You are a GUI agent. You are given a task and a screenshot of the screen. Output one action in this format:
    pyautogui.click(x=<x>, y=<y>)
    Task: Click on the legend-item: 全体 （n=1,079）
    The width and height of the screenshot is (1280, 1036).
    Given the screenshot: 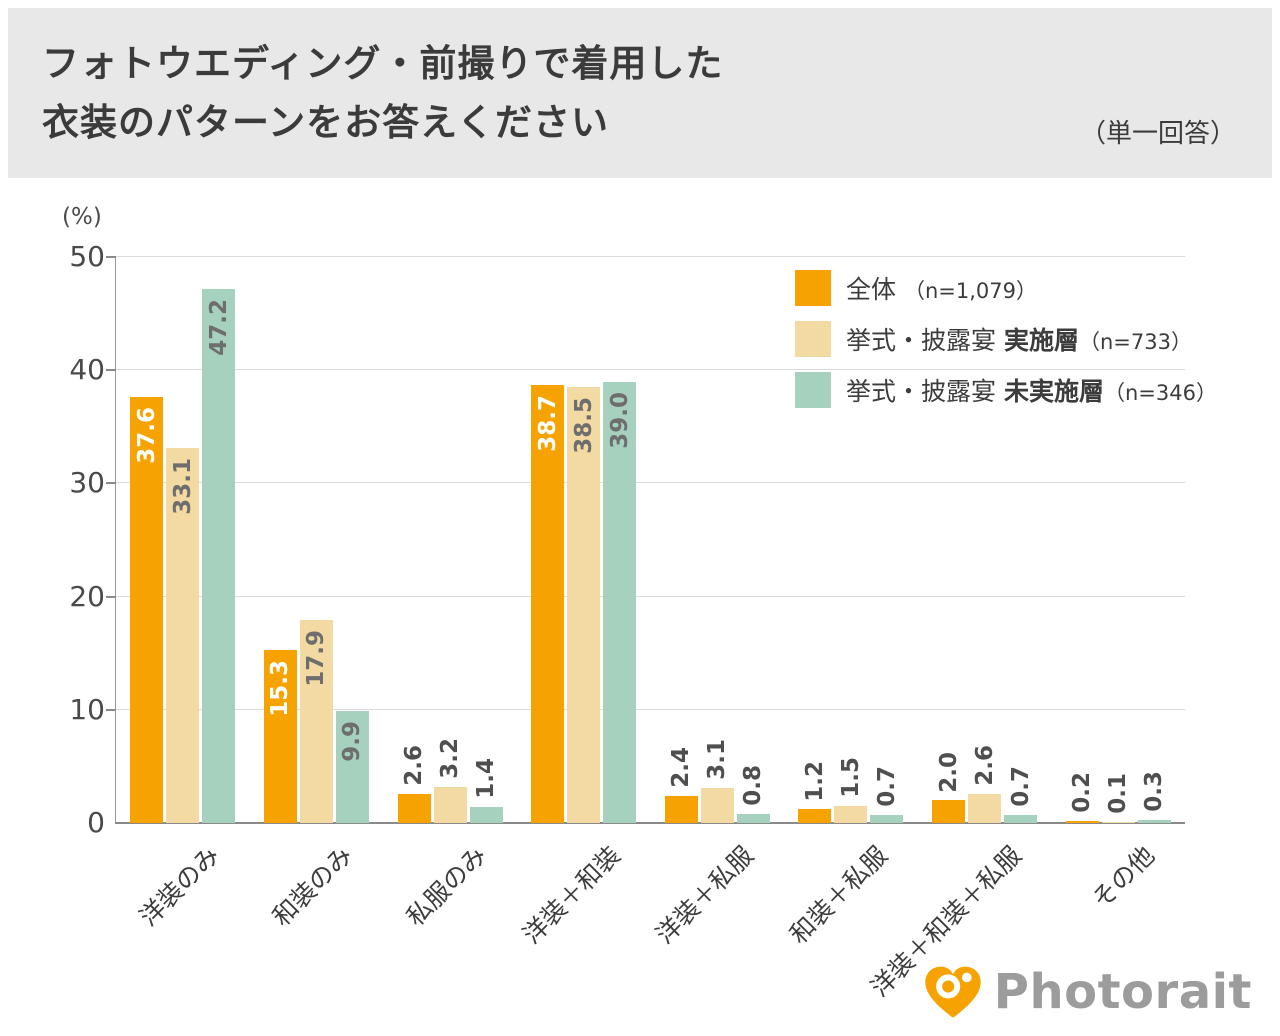 What is the action you would take?
    pyautogui.click(x=1006, y=288)
    